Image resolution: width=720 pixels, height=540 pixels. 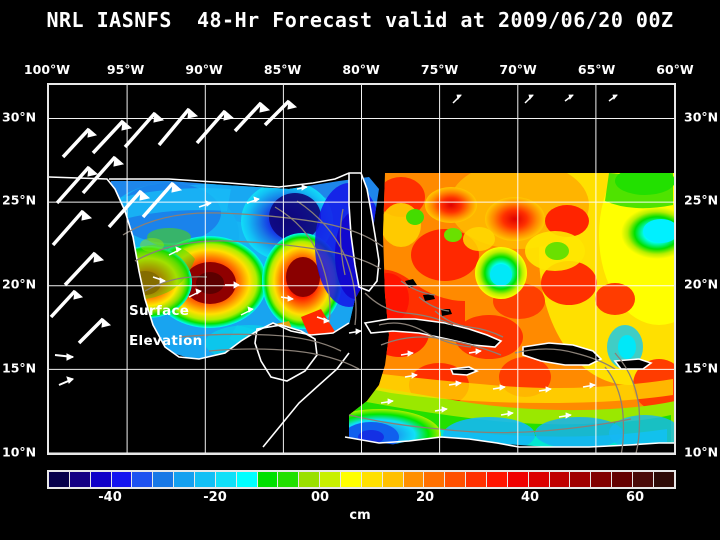 What do you see at coordinates (19, 452) in the screenshot?
I see `lat-tick-10n-left: 10°N` at bounding box center [19, 452].